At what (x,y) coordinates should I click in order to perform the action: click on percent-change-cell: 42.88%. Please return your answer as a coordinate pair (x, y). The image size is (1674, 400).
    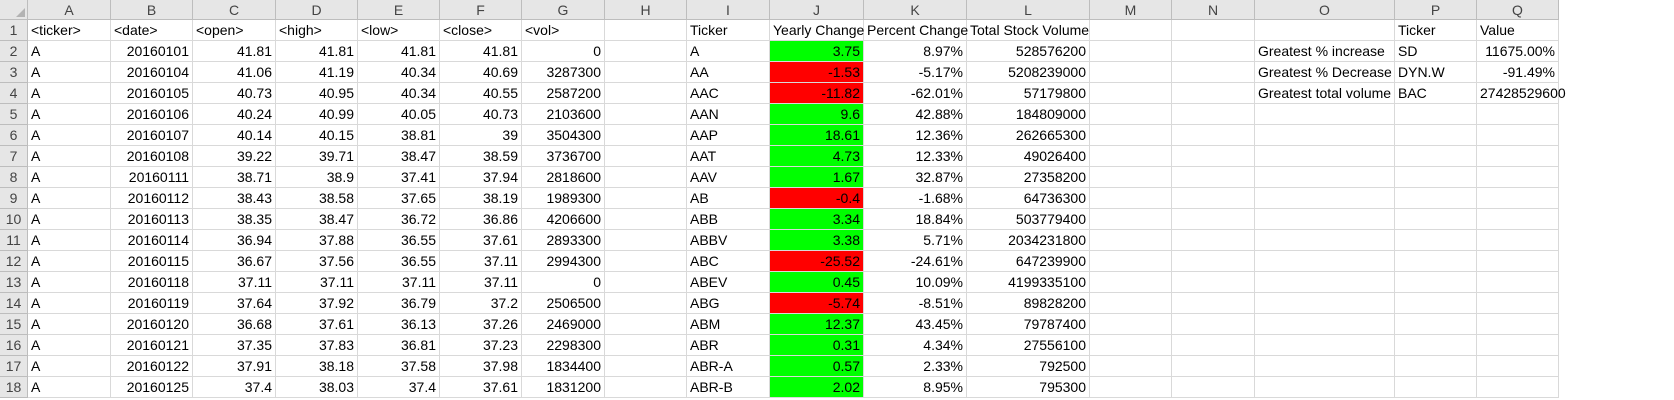
    Looking at the image, I should click on (915, 114).